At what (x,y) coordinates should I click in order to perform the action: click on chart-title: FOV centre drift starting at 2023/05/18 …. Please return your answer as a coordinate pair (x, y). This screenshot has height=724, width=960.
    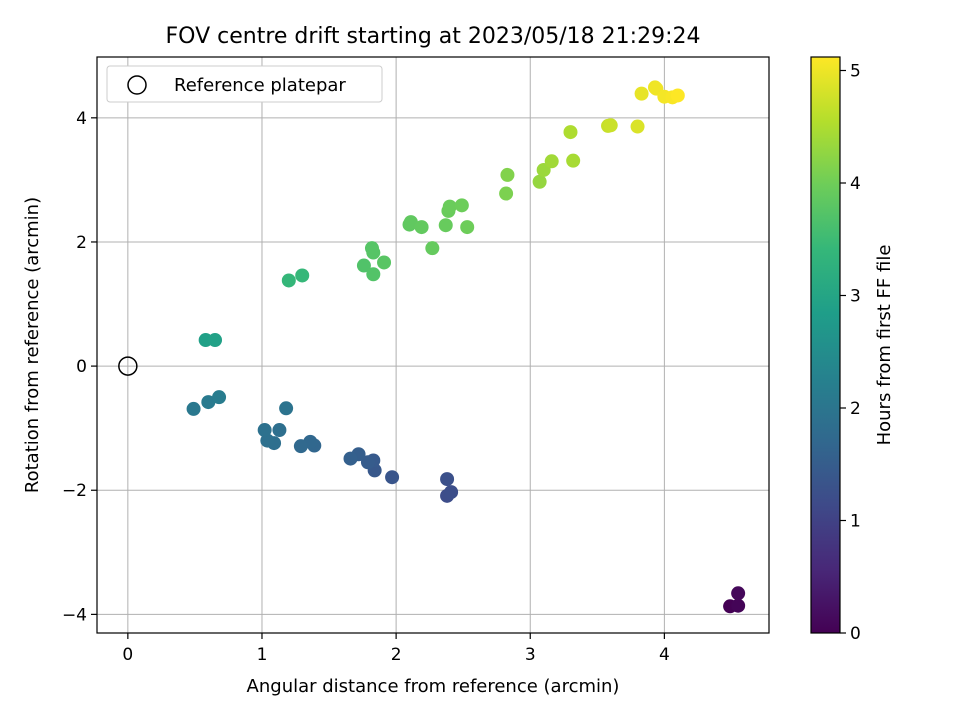
    Looking at the image, I should click on (433, 36).